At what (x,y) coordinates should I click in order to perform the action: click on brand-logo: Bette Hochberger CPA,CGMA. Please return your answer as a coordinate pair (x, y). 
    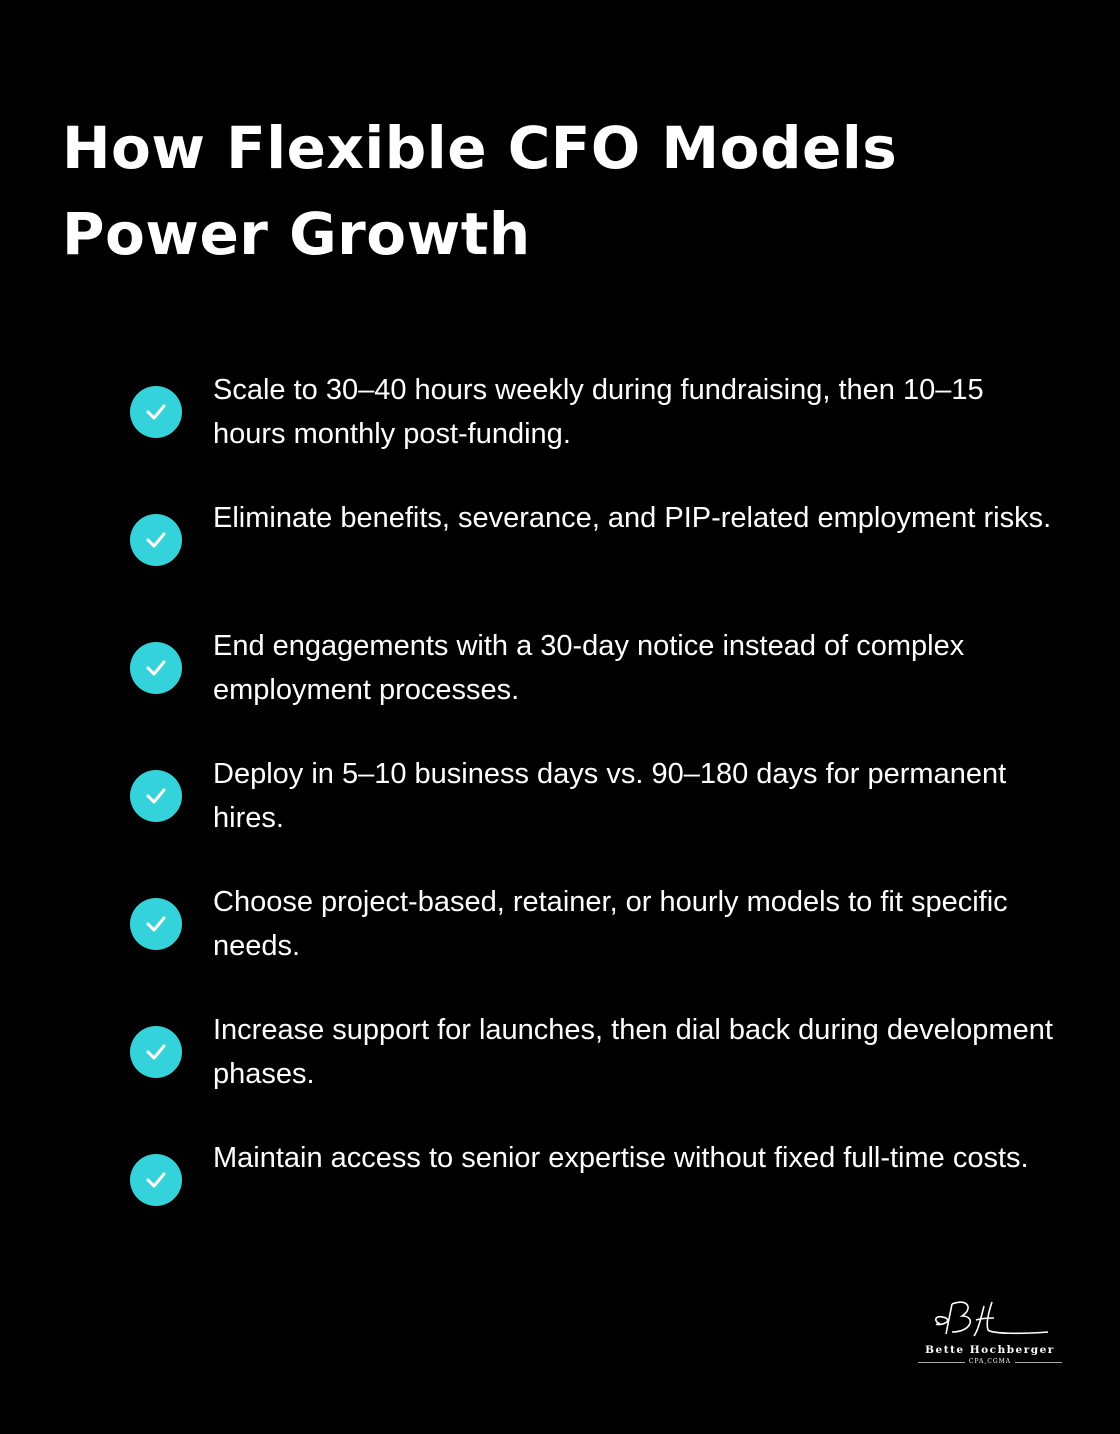
    Looking at the image, I should click on (990, 1330).